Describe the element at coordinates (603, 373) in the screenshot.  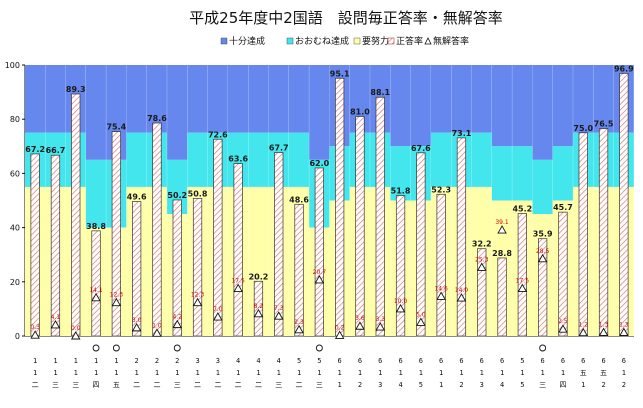
I see `category-label: 五` at that location.